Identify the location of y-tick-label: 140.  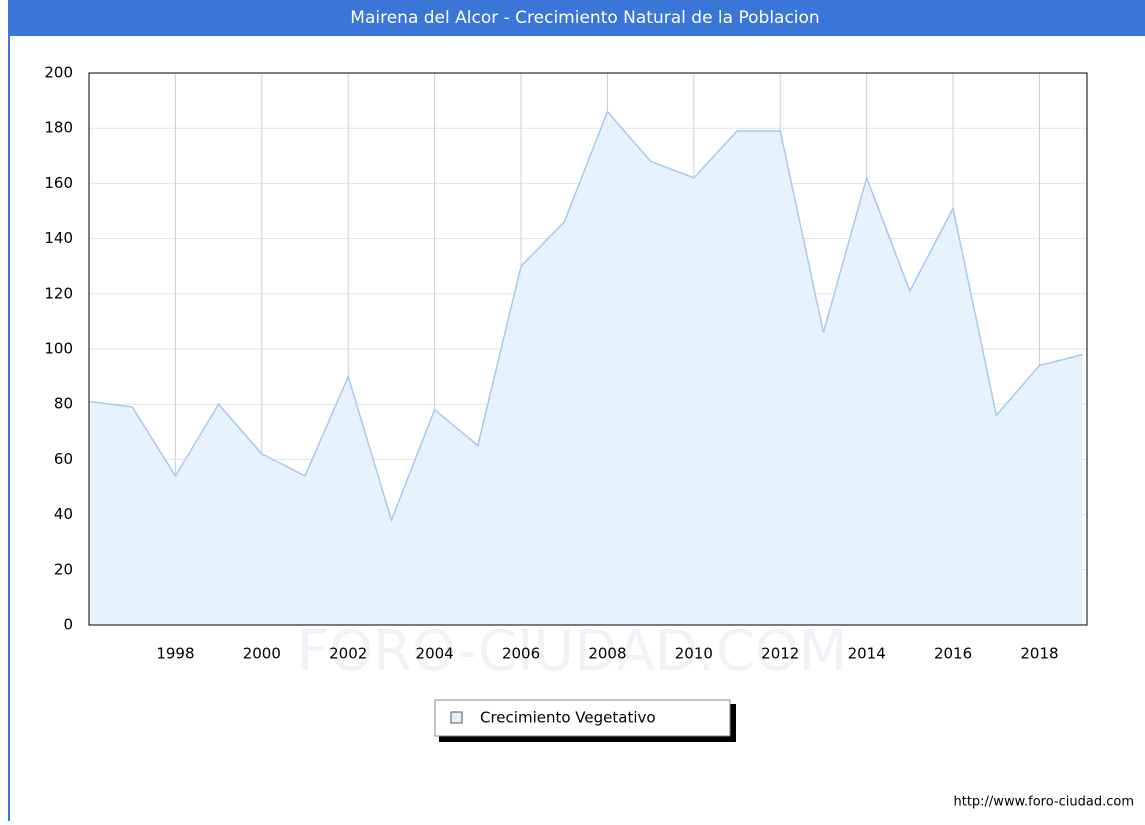
(58, 238).